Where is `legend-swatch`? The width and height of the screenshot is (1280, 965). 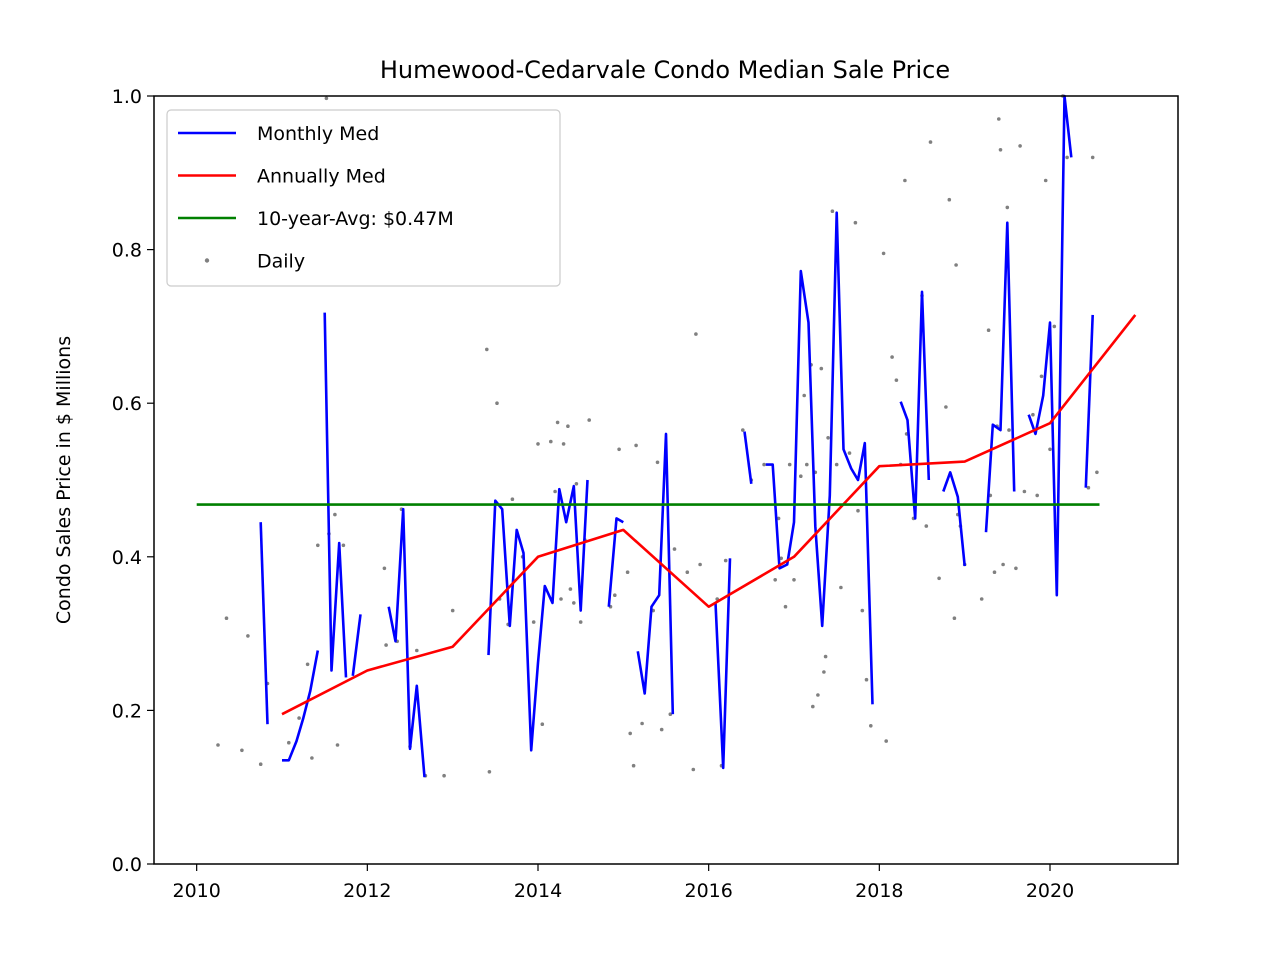
legend-swatch is located at coordinates (207, 260).